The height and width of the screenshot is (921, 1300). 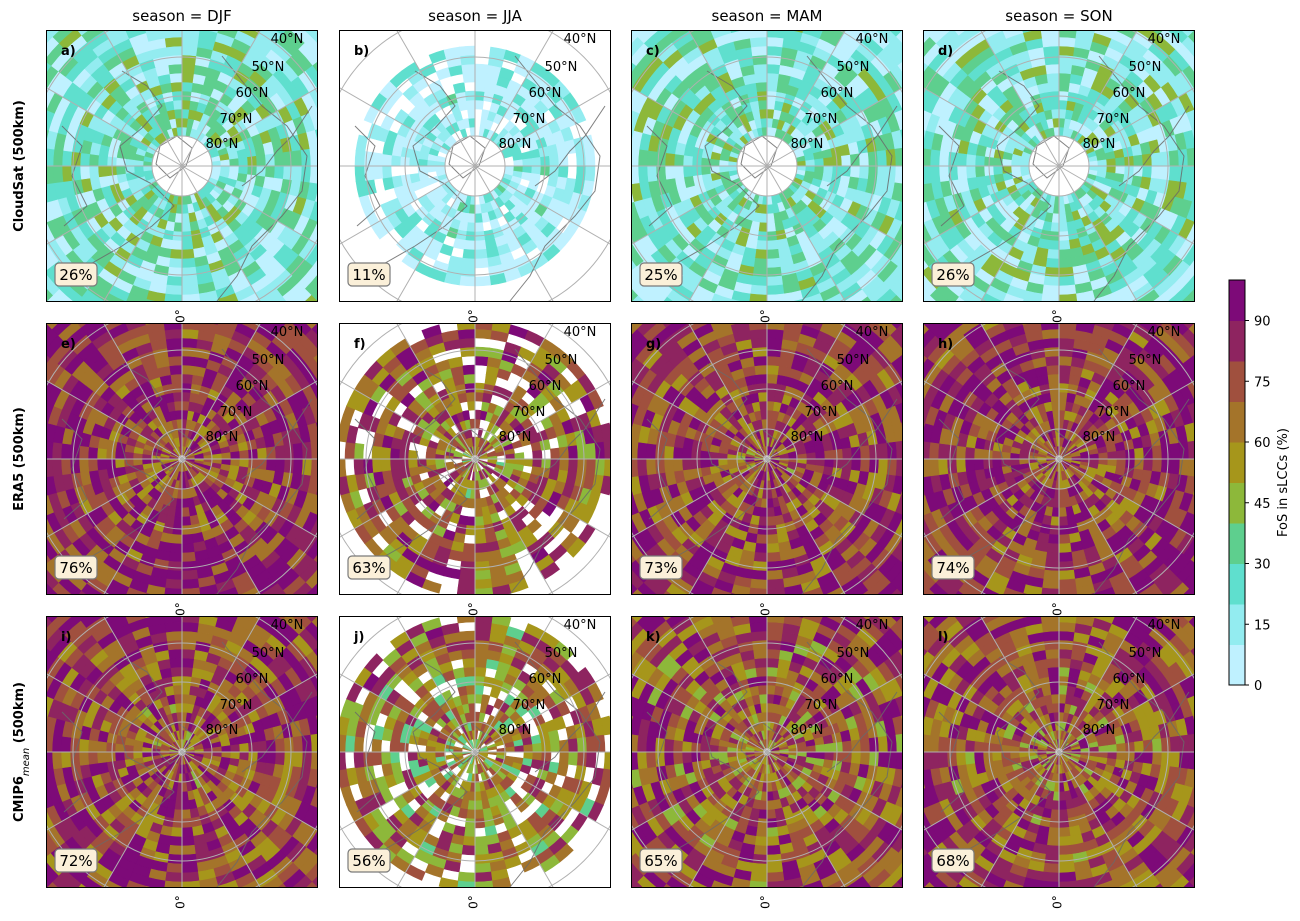 What do you see at coordinates (236, 412) in the screenshot?
I see `latitude-label: 70°N` at bounding box center [236, 412].